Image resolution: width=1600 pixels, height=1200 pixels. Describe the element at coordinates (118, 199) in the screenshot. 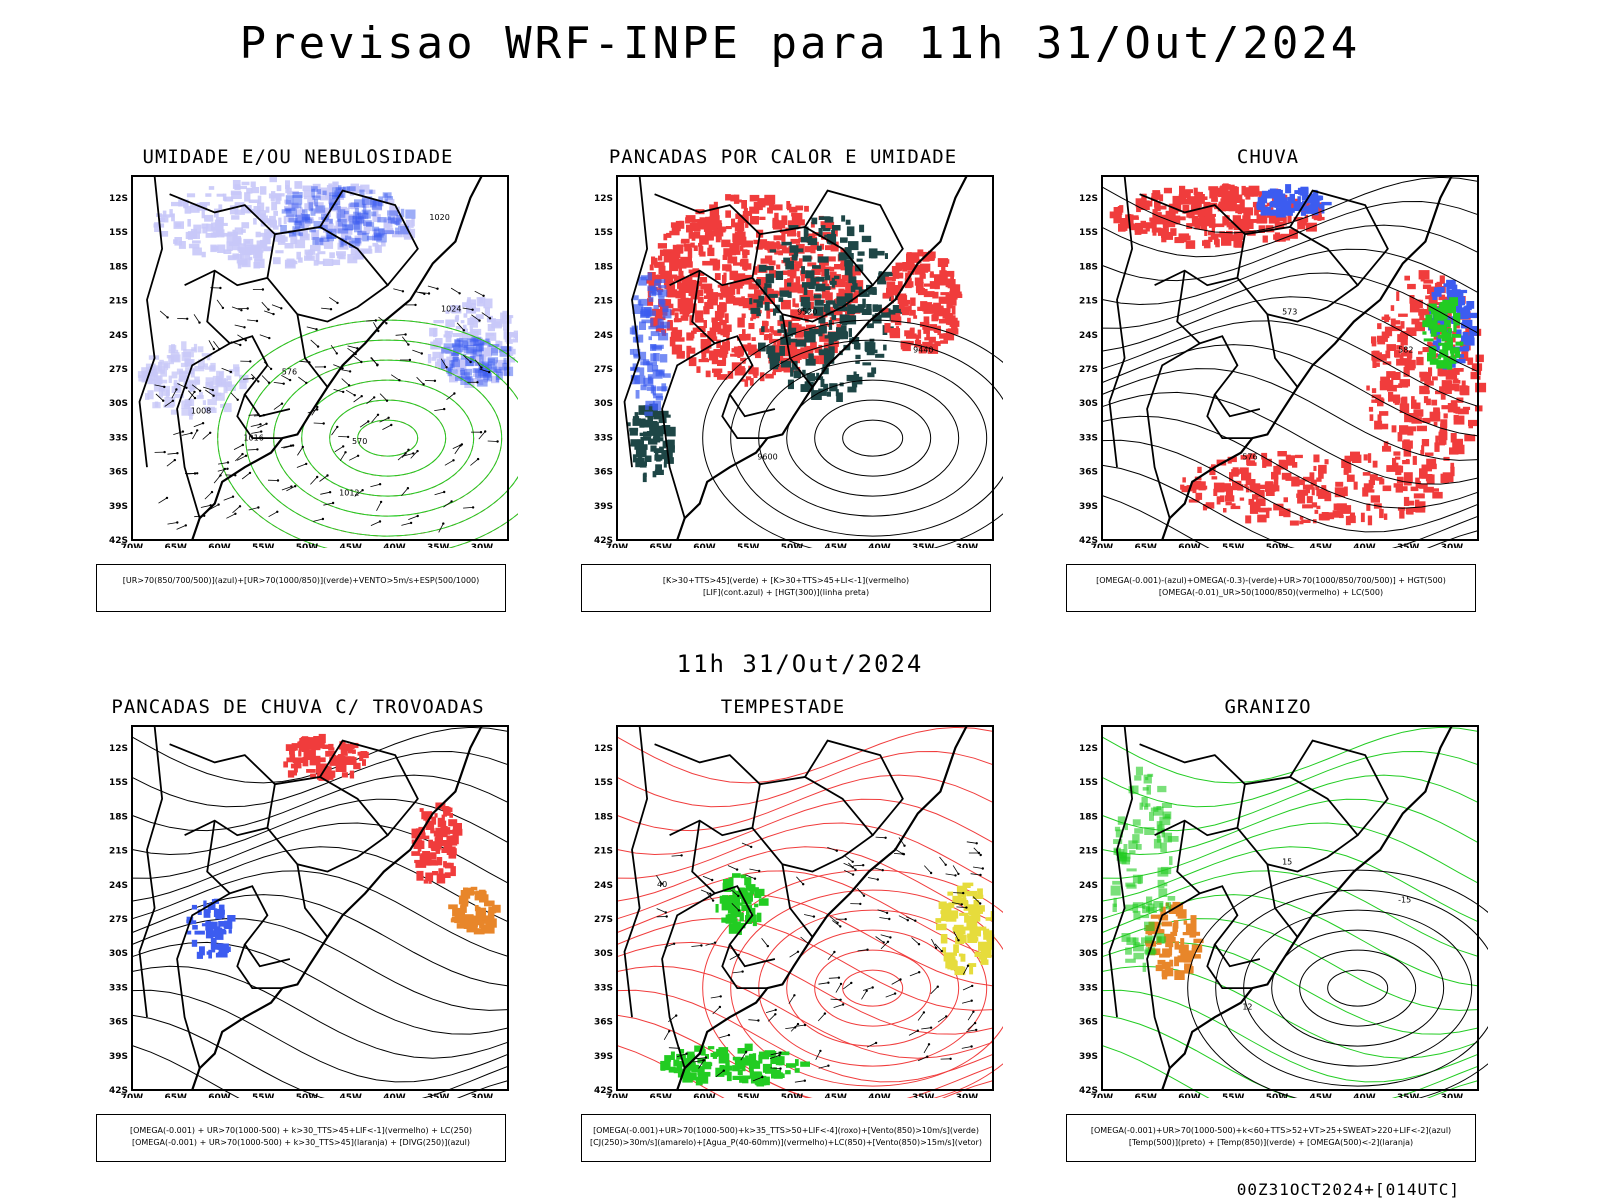

I see `lat-tick-label: 12S` at that location.